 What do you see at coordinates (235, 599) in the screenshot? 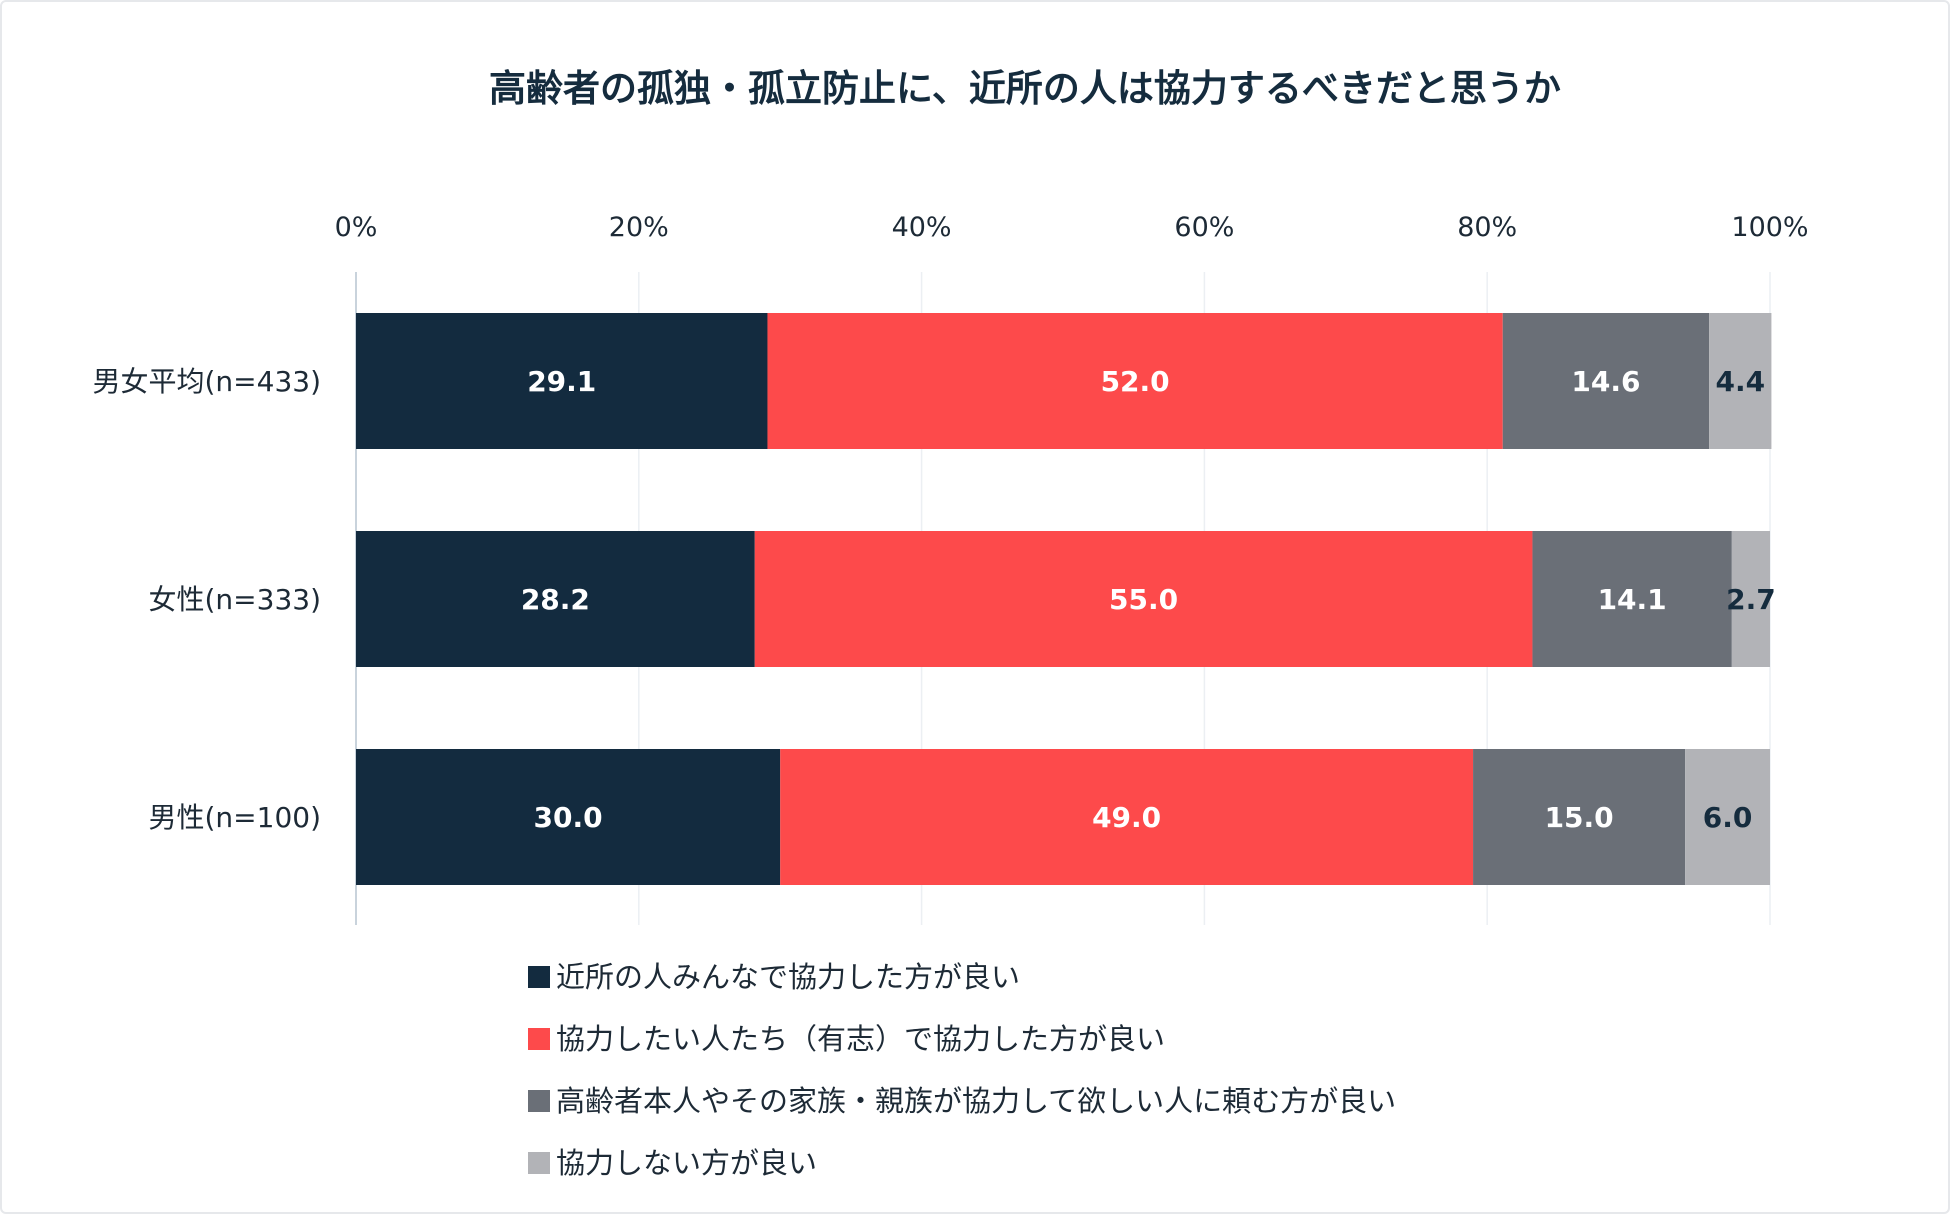
I see `category-label: 女性(n=333)` at bounding box center [235, 599].